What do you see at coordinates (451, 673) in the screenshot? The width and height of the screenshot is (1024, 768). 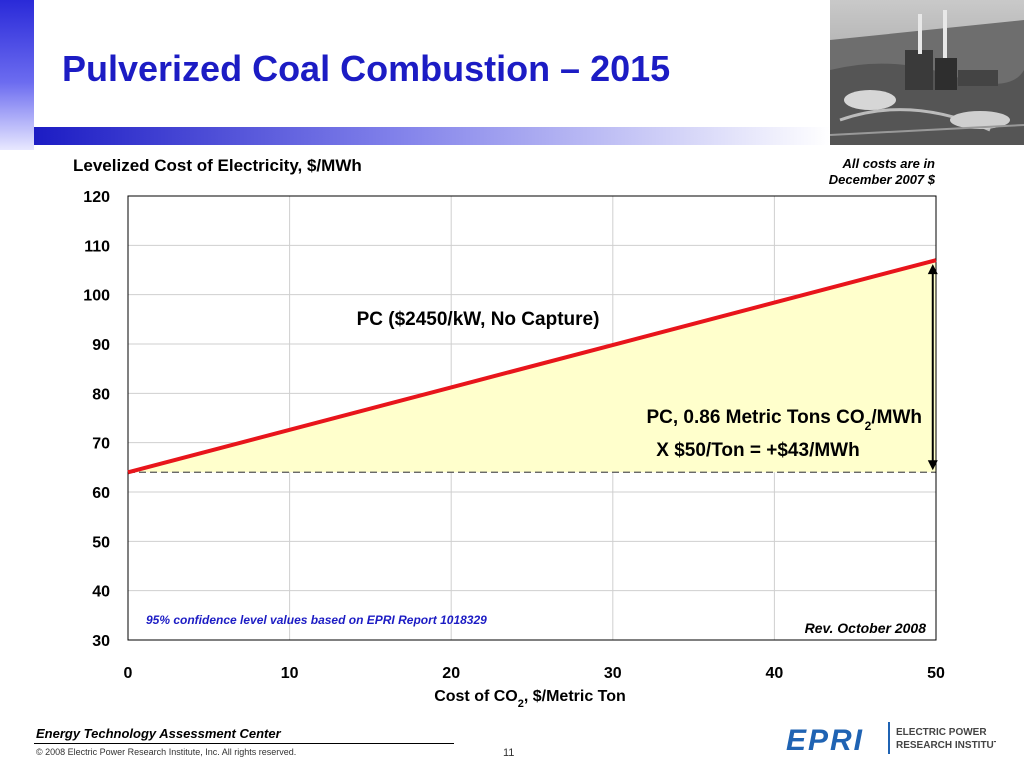 I see `x-tick-label: 20` at bounding box center [451, 673].